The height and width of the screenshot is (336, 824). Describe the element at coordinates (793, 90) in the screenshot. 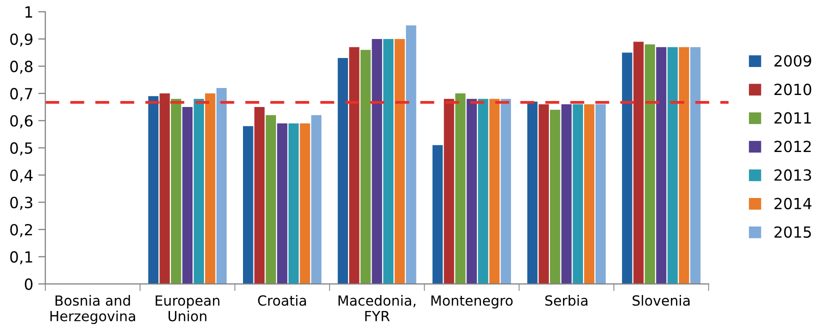

I see `legend-label: 2010` at that location.